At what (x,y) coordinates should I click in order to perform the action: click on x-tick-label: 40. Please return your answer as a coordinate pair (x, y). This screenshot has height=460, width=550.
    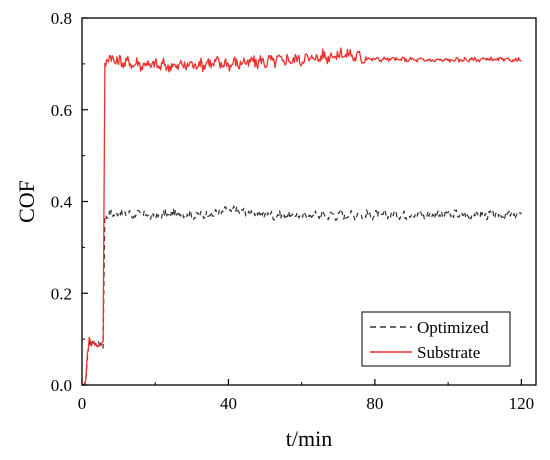
    Looking at the image, I should click on (228, 403).